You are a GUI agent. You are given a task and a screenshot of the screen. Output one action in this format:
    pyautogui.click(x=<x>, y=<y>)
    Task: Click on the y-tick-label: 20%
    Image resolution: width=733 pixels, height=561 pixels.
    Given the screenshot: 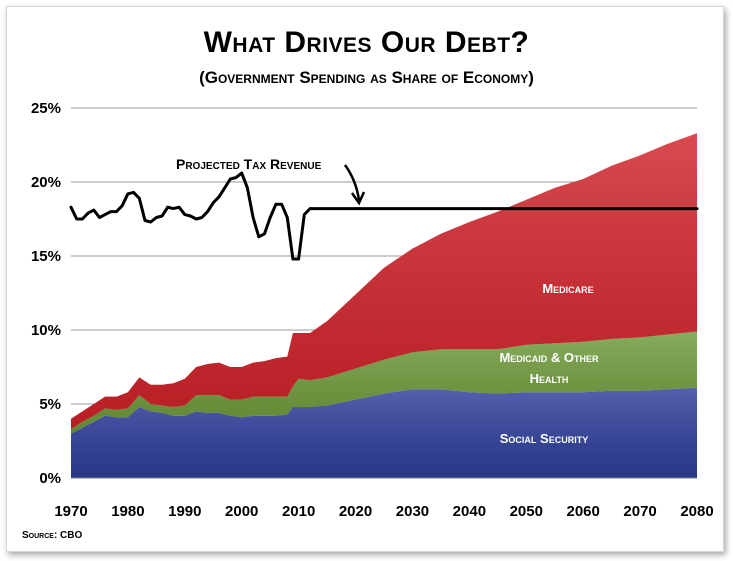 What is the action you would take?
    pyautogui.click(x=46, y=182)
    